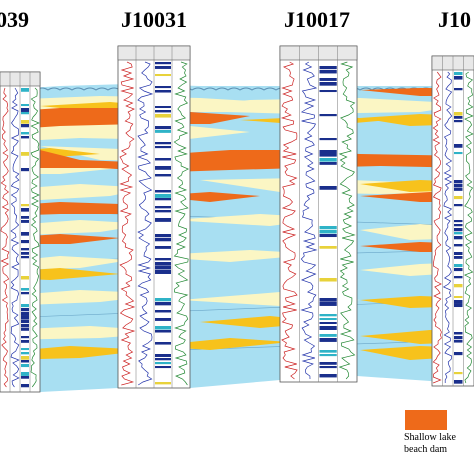  I want to click on well-title-1: 039, so click(14, 19).